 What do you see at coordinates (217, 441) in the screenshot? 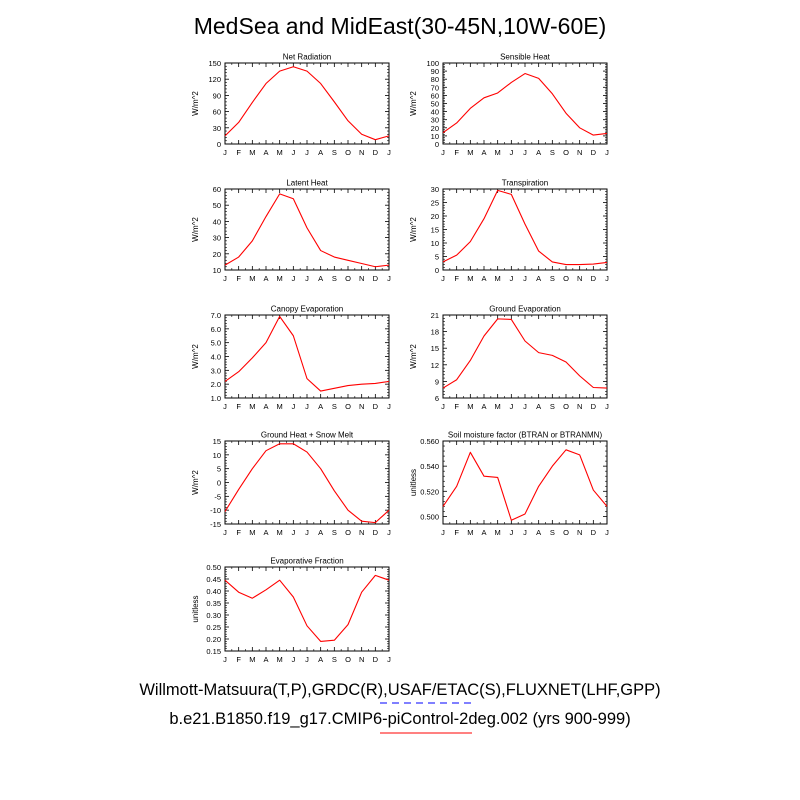
I see `y-tick-label: 15` at bounding box center [217, 441].